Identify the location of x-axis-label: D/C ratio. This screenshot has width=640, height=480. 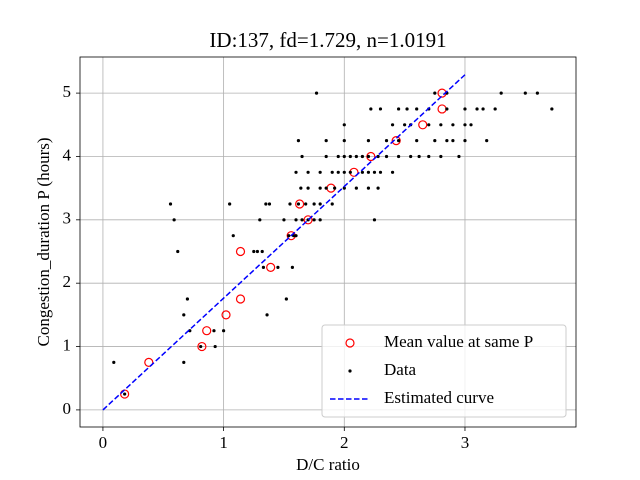
(328, 464).